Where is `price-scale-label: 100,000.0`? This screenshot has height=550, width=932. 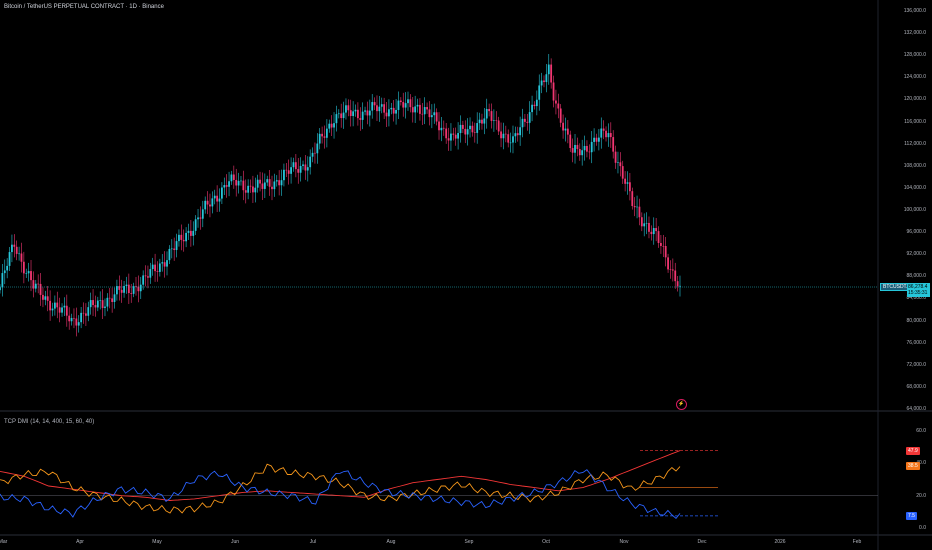 price-scale-label: 100,000.0 is located at coordinates (914, 210).